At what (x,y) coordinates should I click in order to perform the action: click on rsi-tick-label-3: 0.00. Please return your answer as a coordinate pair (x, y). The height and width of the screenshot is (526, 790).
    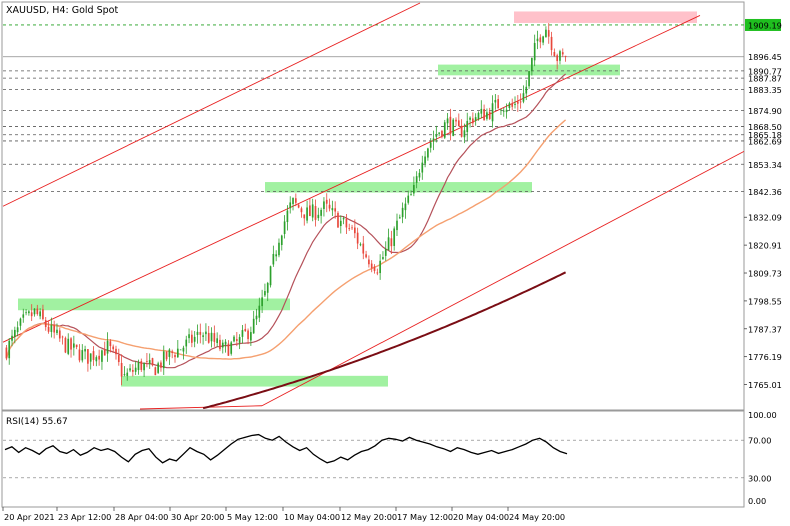
    Looking at the image, I should click on (757, 501).